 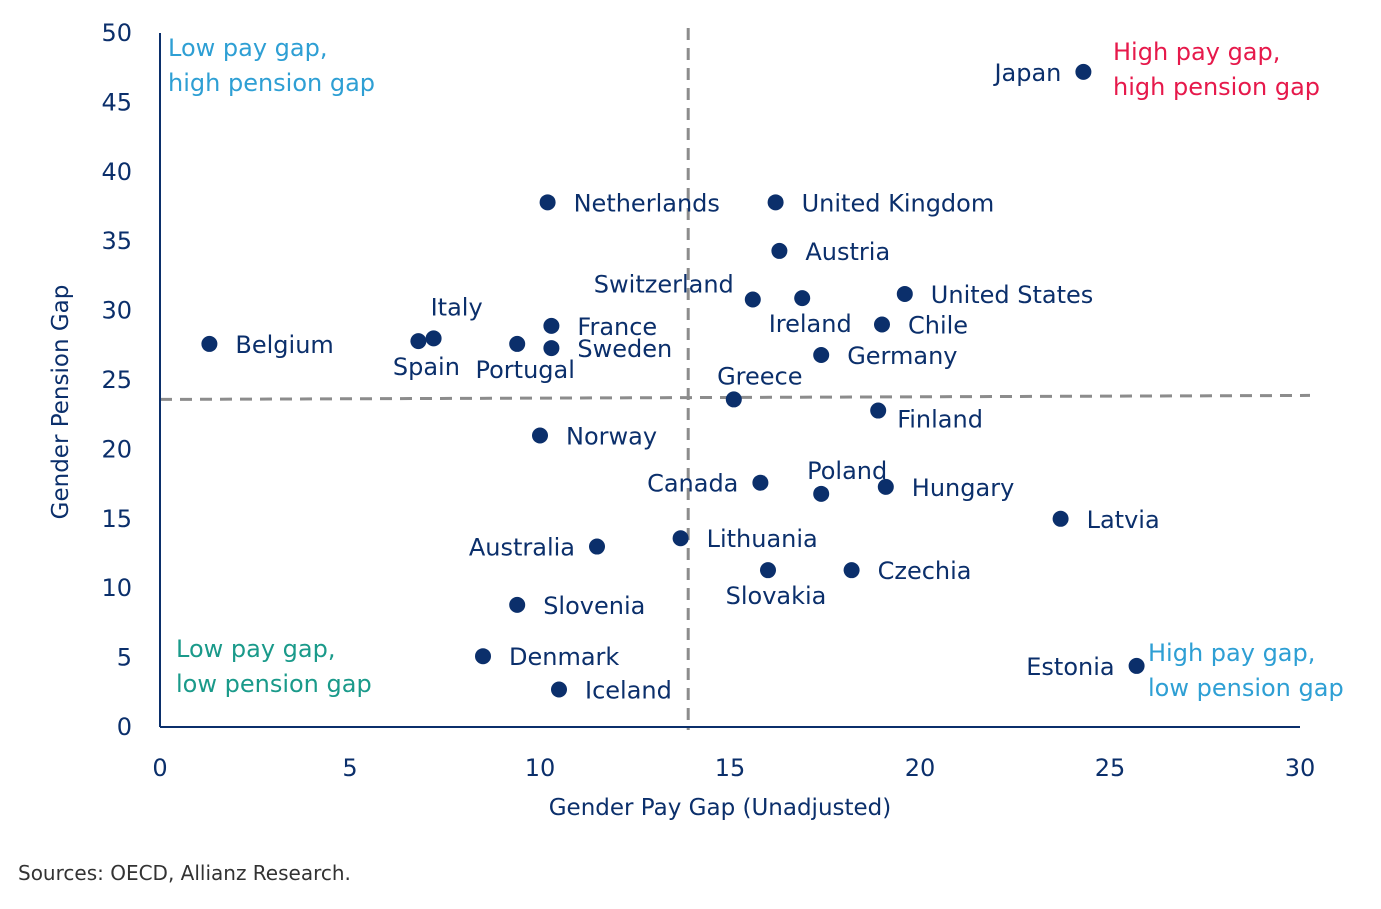 What do you see at coordinates (540, 768) in the screenshot?
I see `x-tick-label: 10` at bounding box center [540, 768].